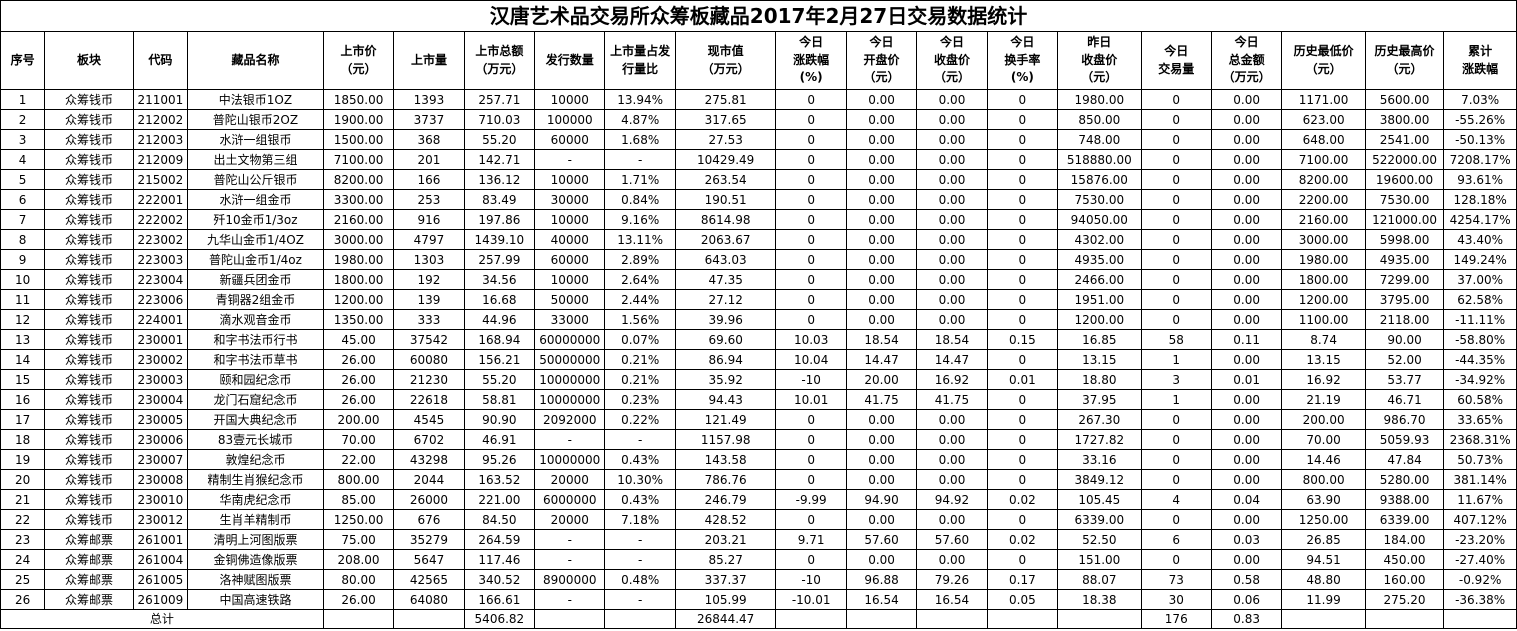 This screenshot has height=631, width=1517. Describe the element at coordinates (725, 219) in the screenshot. I see `table-cell: 8614.98` at that location.